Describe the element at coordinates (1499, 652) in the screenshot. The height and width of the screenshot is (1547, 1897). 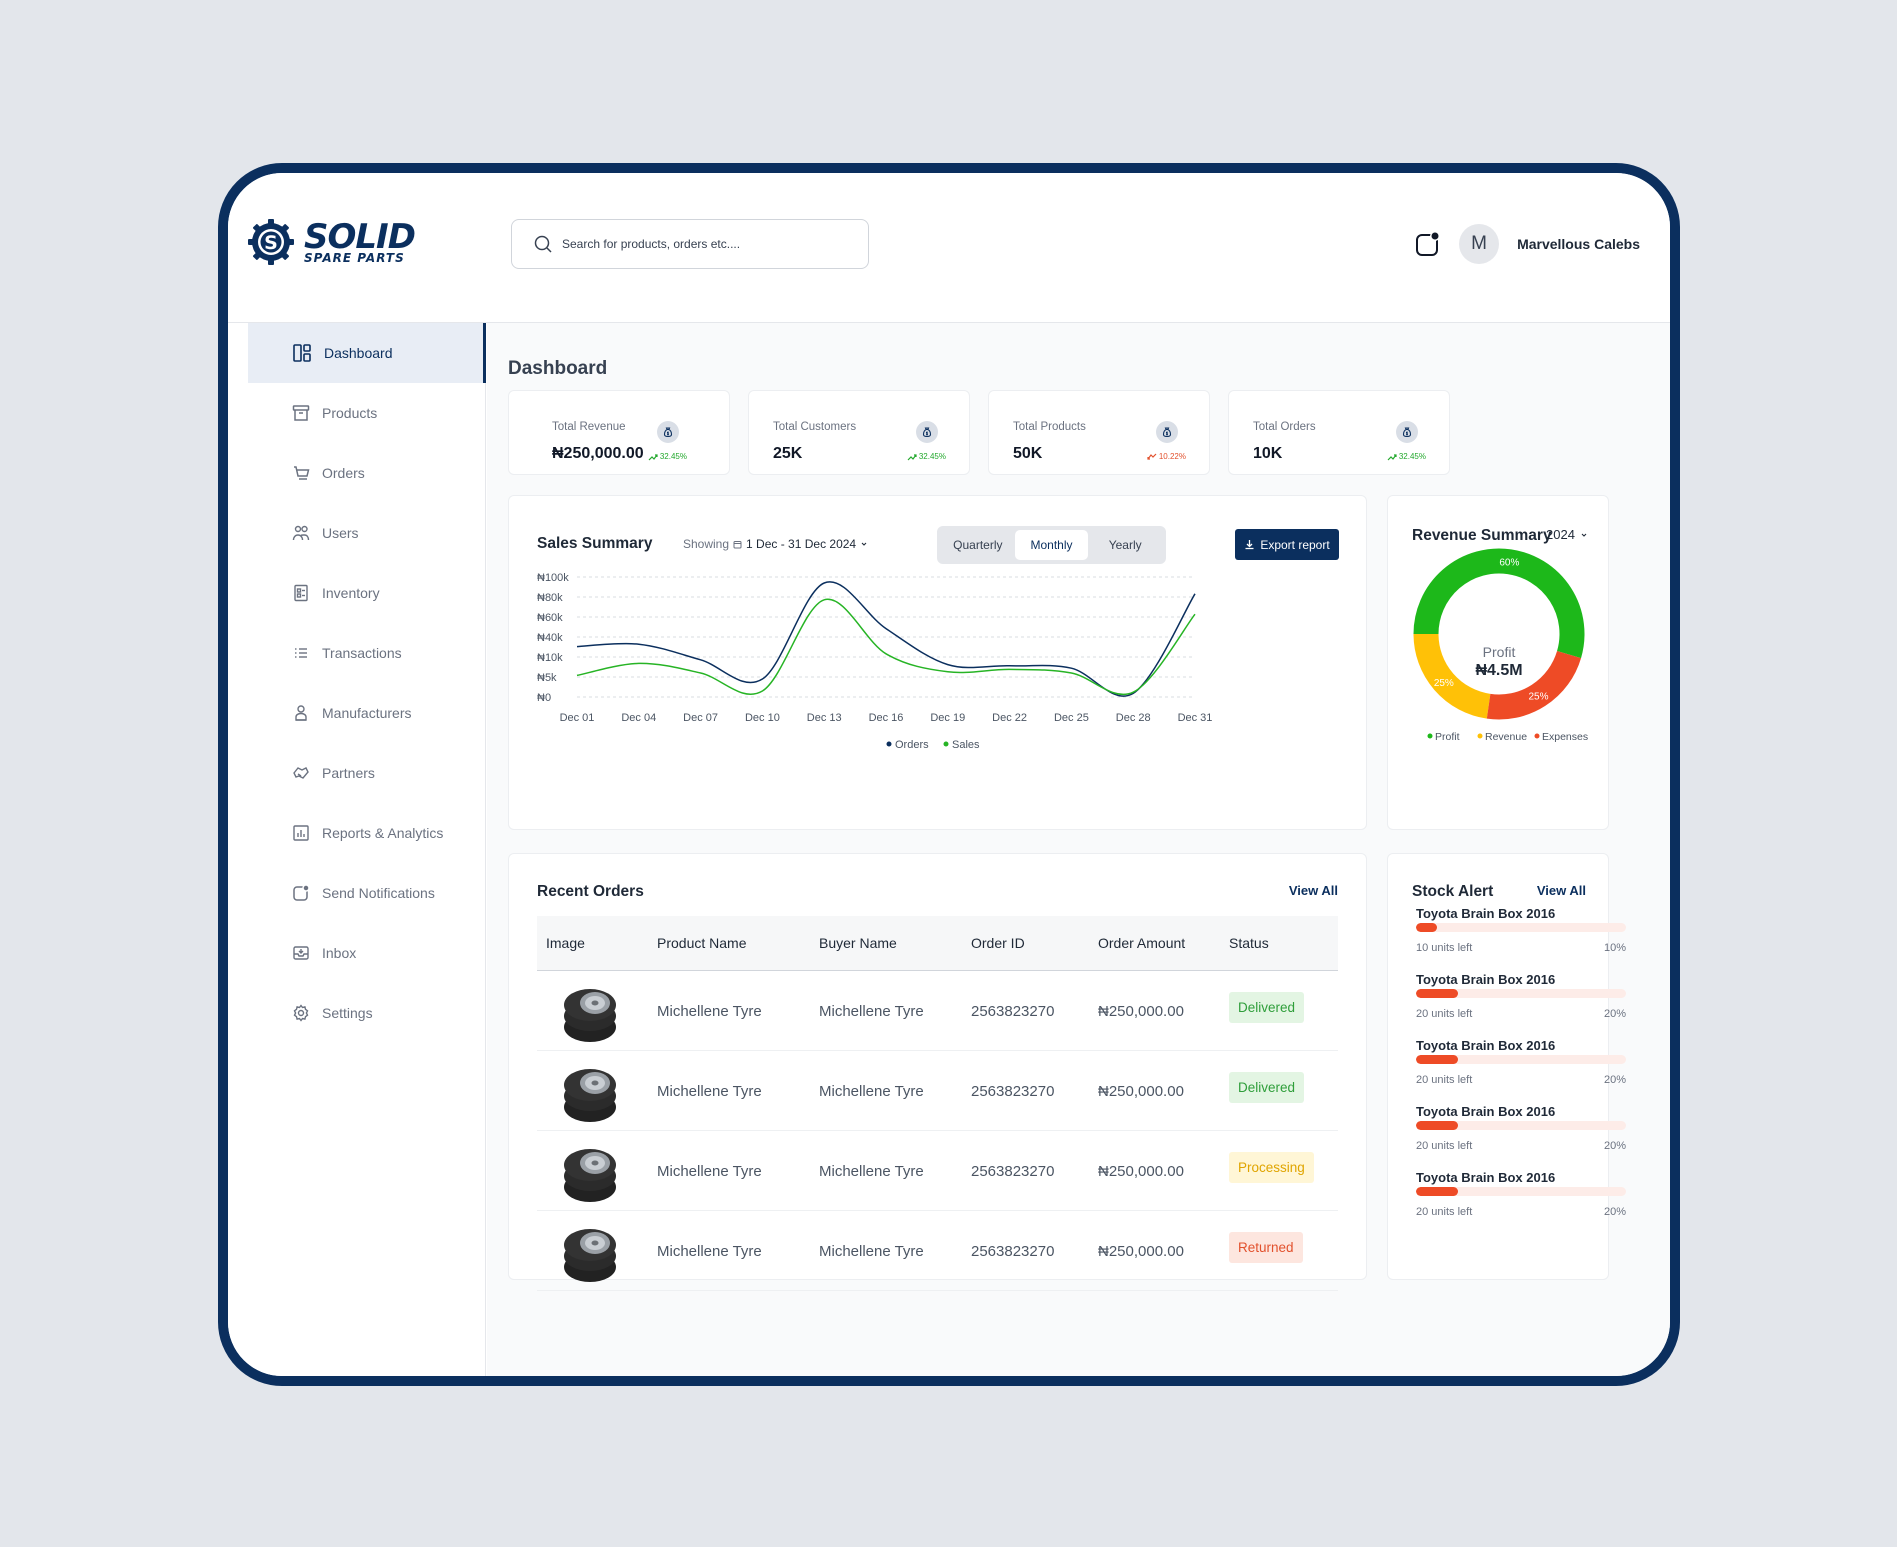
I see `donut-center-label: Profit` at that location.